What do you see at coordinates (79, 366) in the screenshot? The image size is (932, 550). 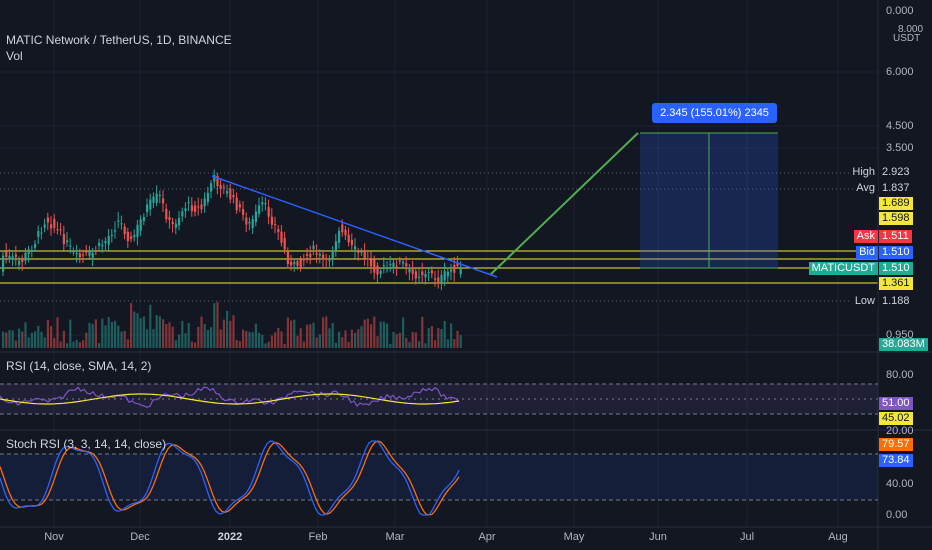 I see `rsi-legend: RSI (14, close, SMA, 14, 2)` at bounding box center [79, 366].